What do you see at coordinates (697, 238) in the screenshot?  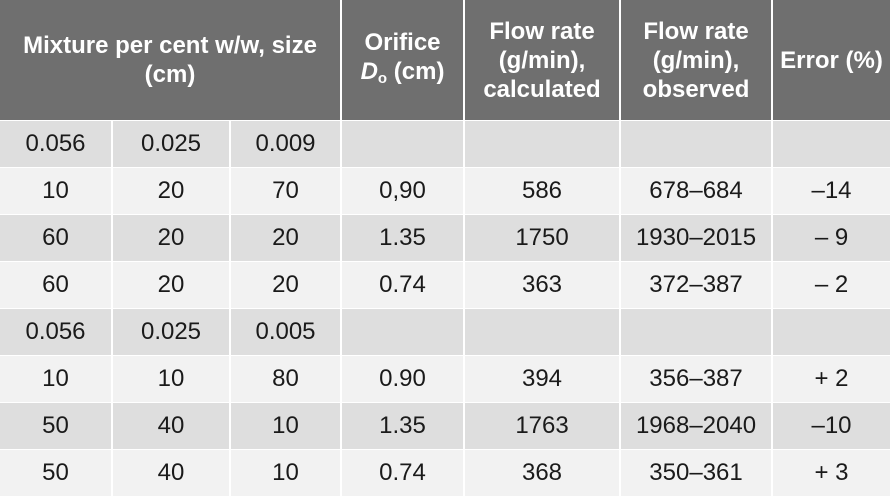 I see `table-cell: 1930–2015` at bounding box center [697, 238].